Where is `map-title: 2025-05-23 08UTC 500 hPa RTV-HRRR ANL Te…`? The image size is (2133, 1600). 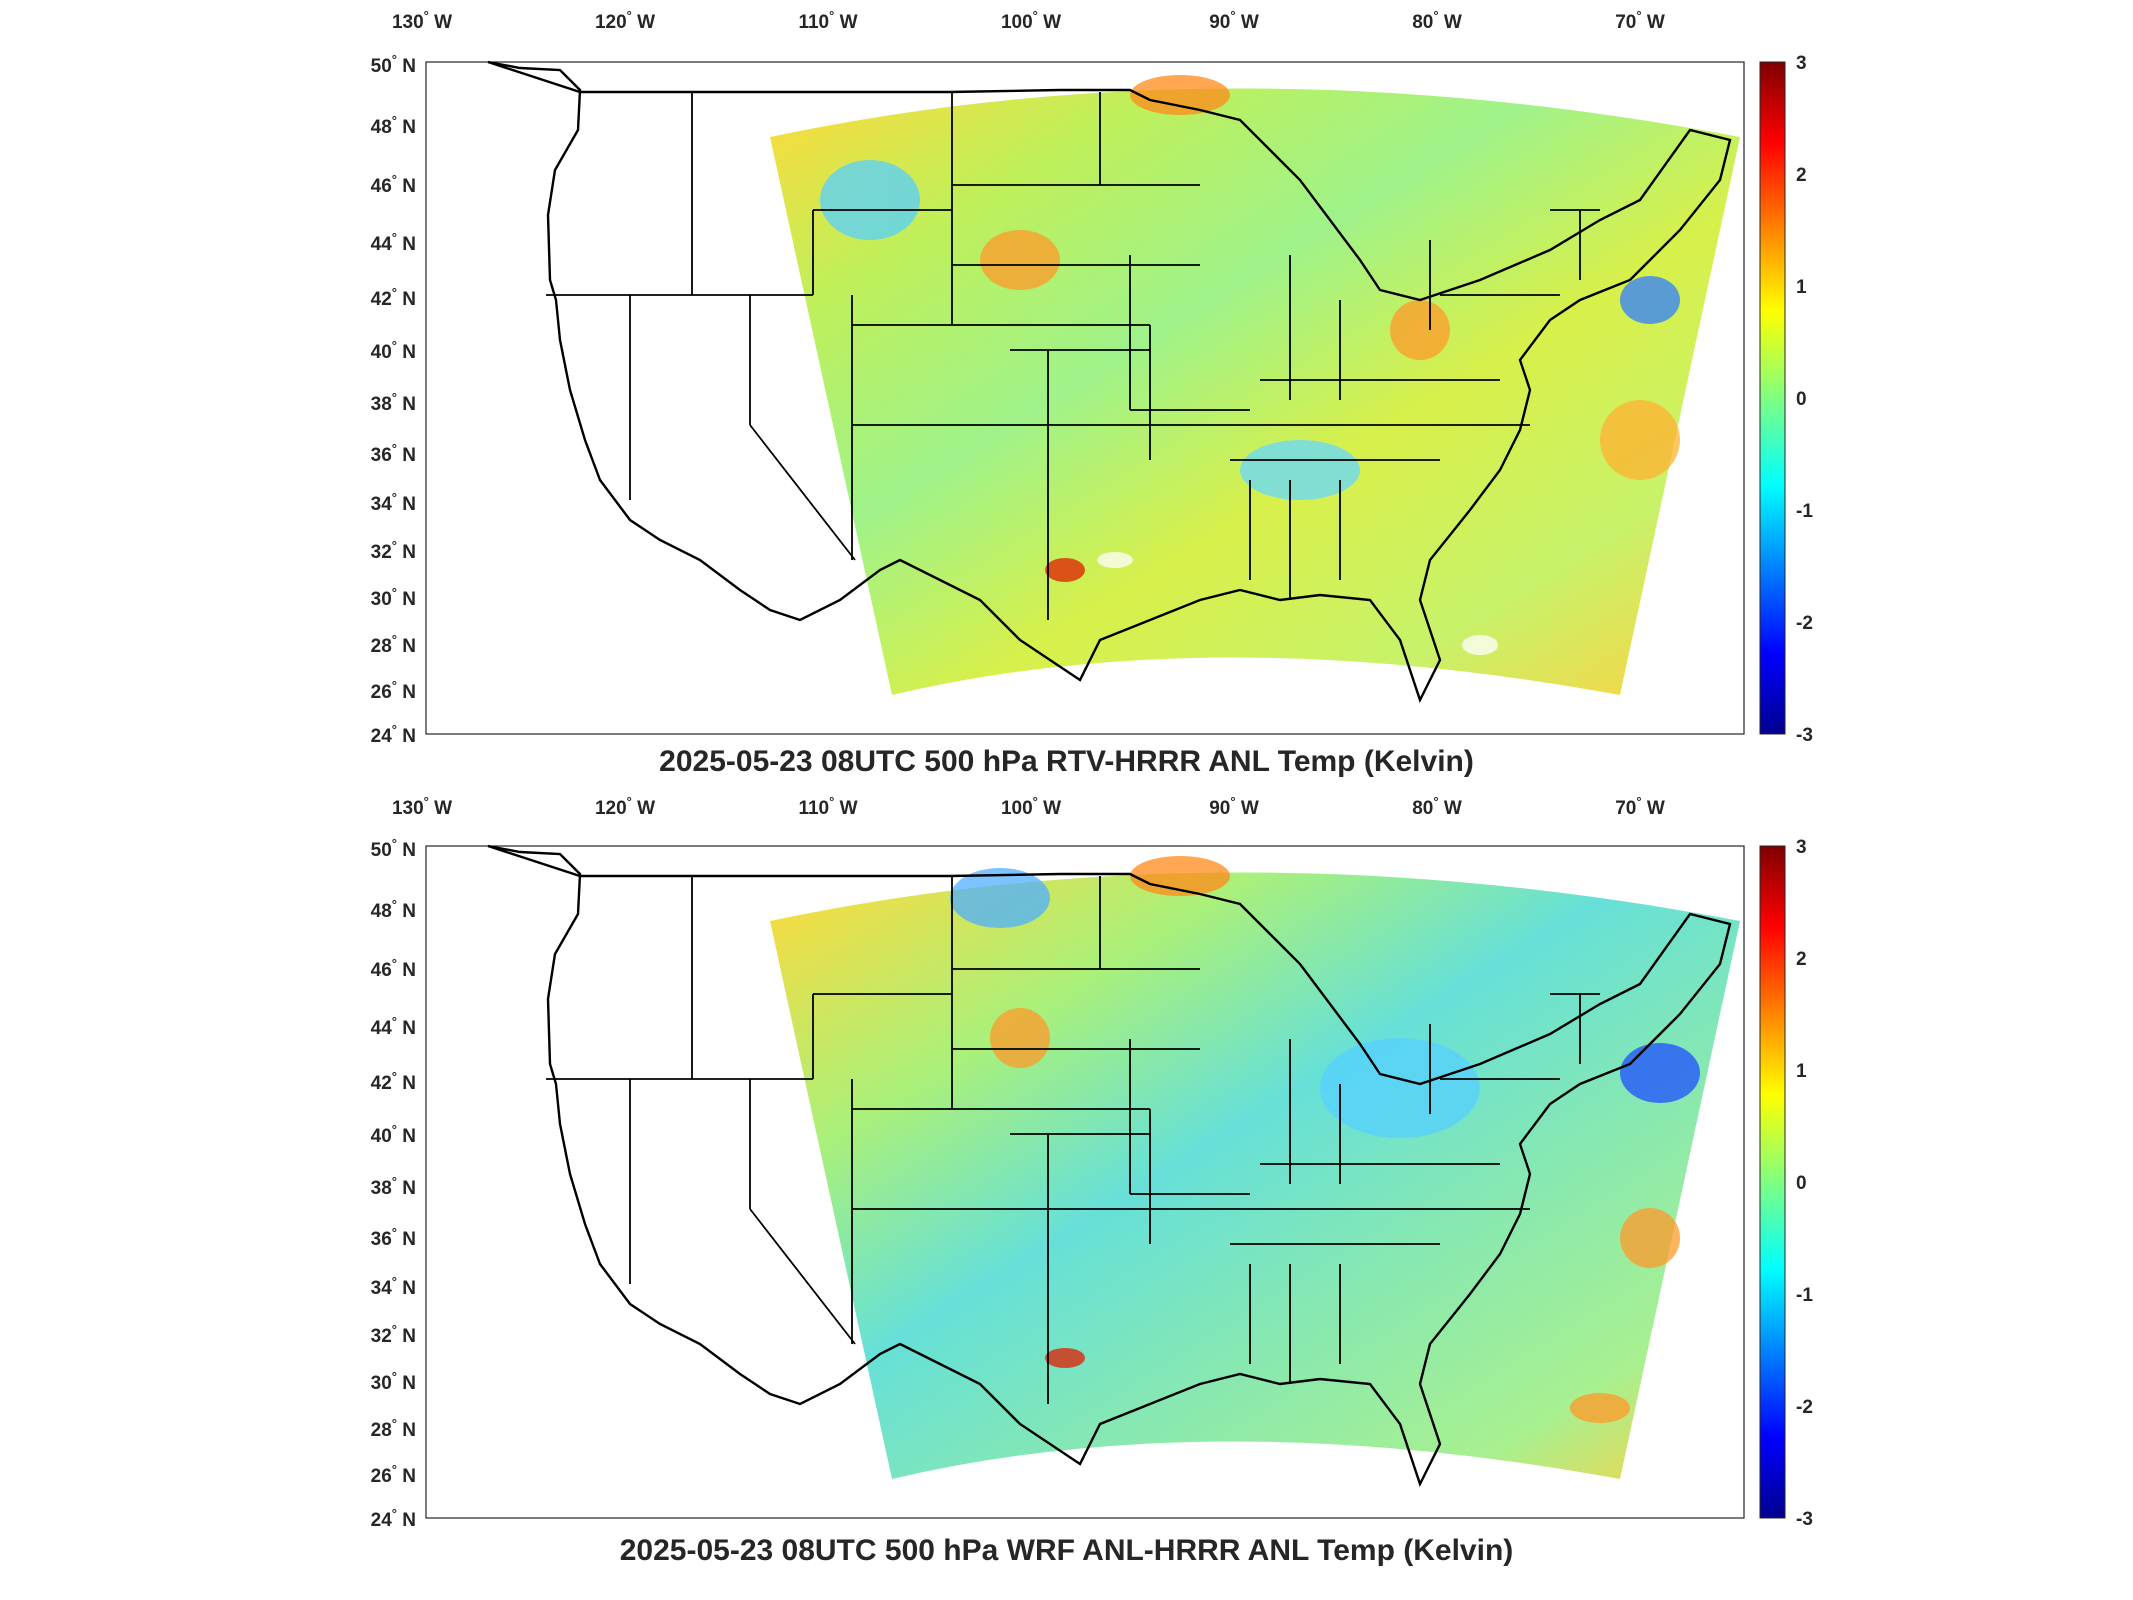
map-title: 2025-05-23 08UTC 500 hPa RTV-HRRR ANL Te… is located at coordinates (1066, 761).